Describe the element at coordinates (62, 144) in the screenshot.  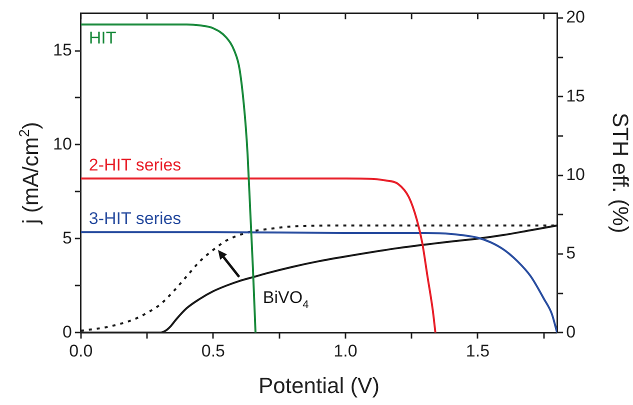
I see `y-tick-label: 10` at that location.